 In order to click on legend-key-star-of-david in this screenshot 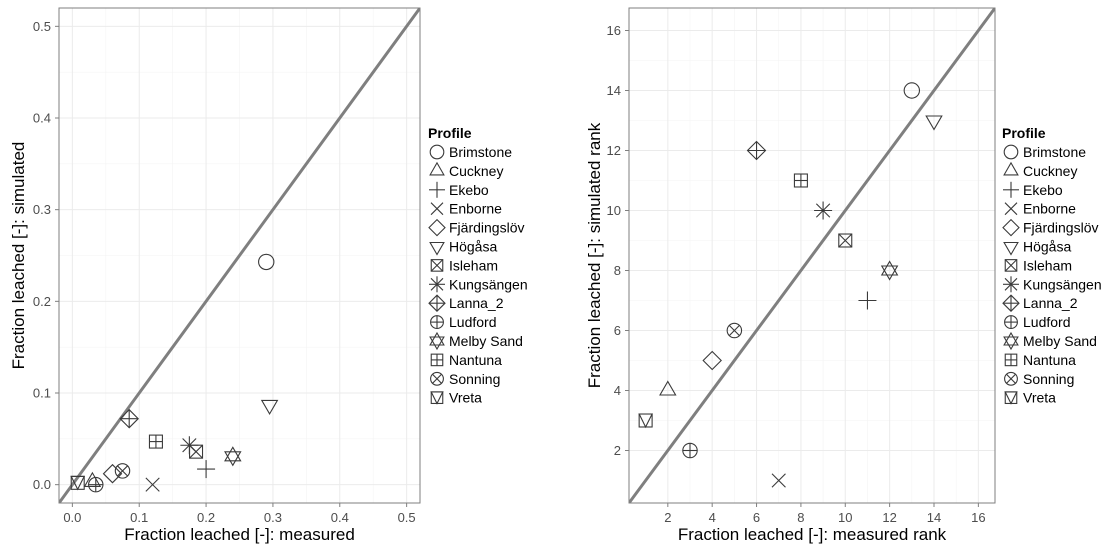, I will do `click(437, 341)`.